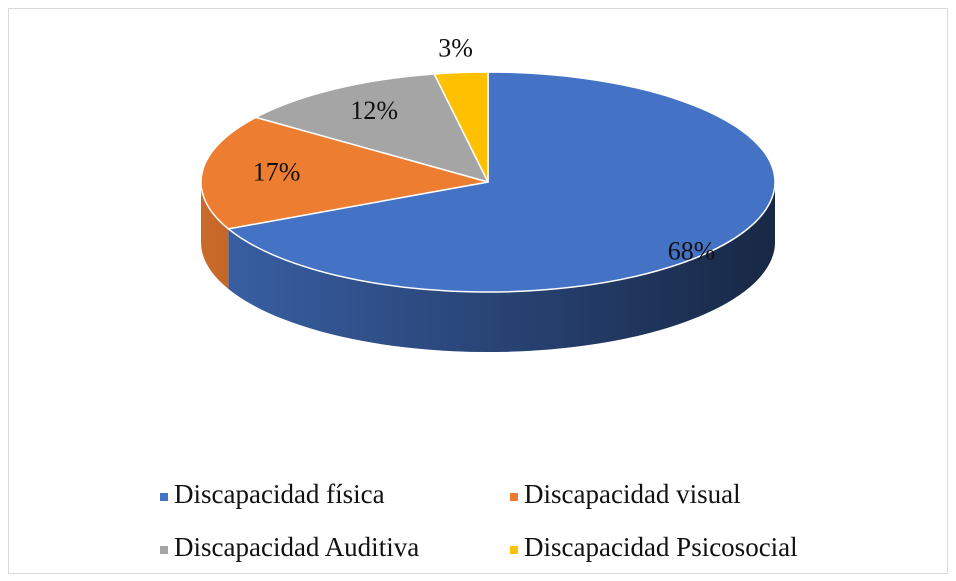  I want to click on slice-shade, so click(215, 235).